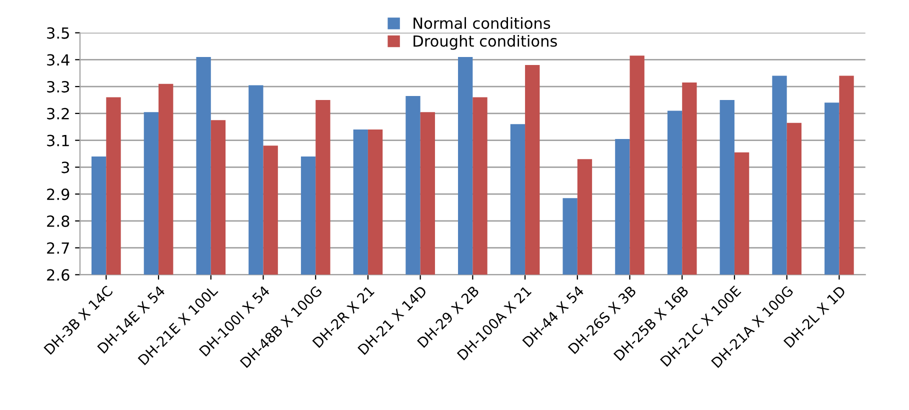 The height and width of the screenshot is (410, 909). I want to click on y-tick-label: 2.7, so click(58, 248).